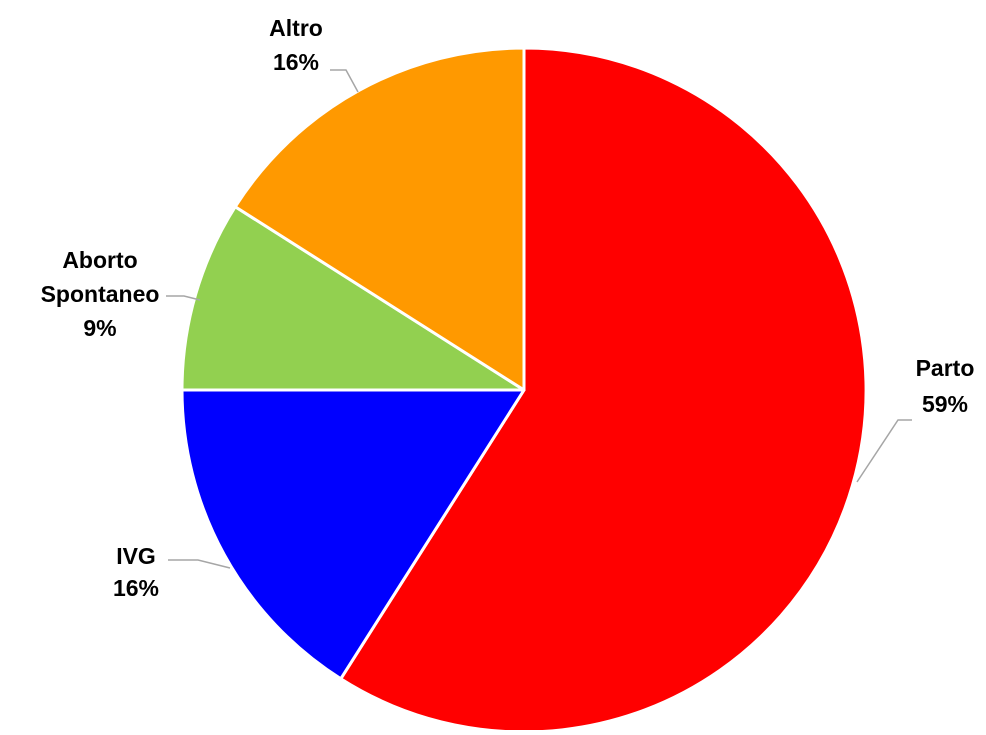 The height and width of the screenshot is (735, 986). Describe the element at coordinates (183, 298) in the screenshot. I see `leader-line-aborto-spontaneo` at that location.